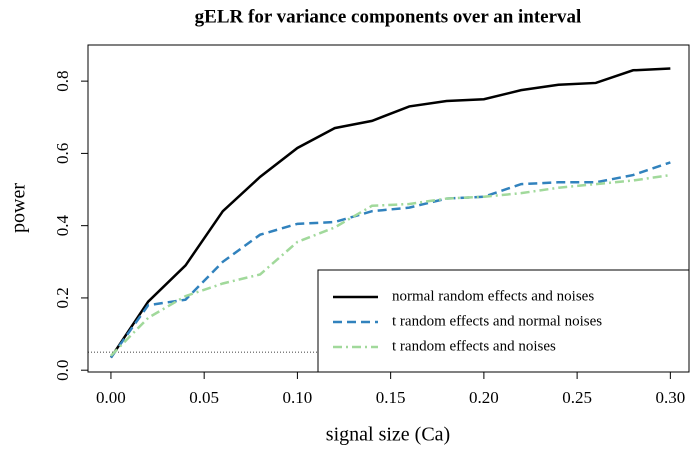 The height and width of the screenshot is (450, 692). What do you see at coordinates (62, 226) in the screenshot?
I see `y-tick-label: 0.4` at bounding box center [62, 226].